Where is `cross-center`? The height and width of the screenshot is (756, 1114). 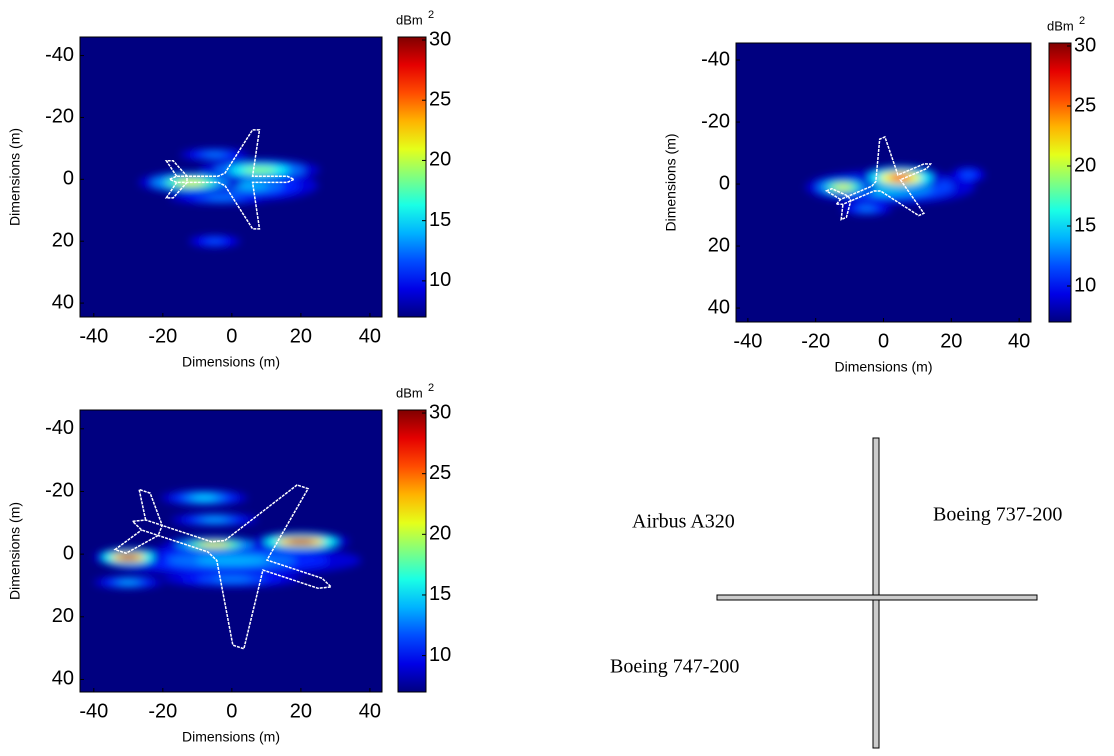 cross-center is located at coordinates (876, 597).